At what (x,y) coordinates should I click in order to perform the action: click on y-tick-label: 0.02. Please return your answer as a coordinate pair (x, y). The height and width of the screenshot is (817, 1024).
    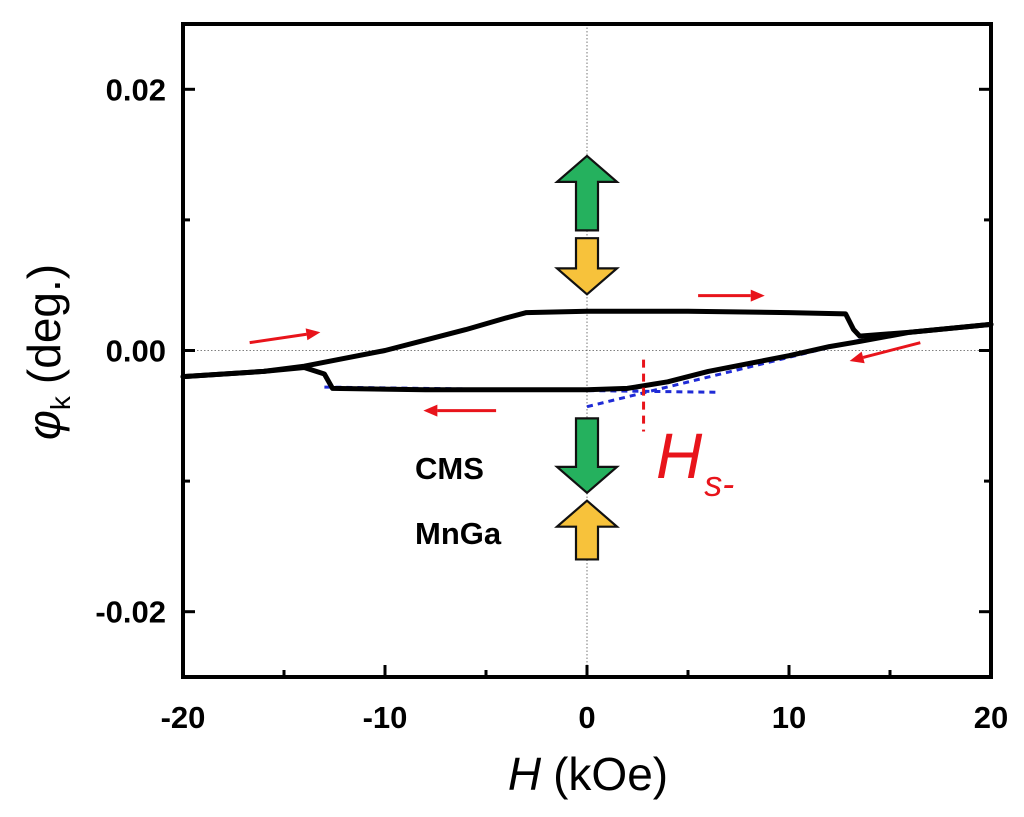
    Looking at the image, I should click on (136, 89).